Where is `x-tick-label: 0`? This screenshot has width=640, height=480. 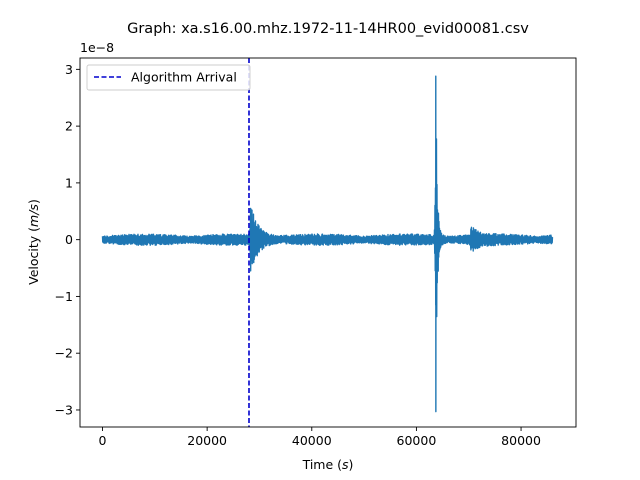
x-tick-label: 0 is located at coordinates (103, 440).